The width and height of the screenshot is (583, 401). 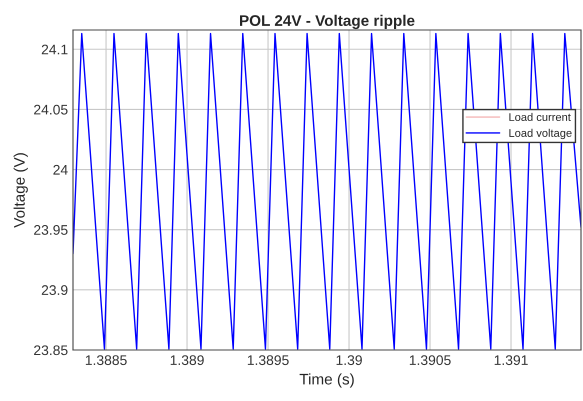 What do you see at coordinates (60, 169) in the screenshot?
I see `y-tick-label: 24` at bounding box center [60, 169].